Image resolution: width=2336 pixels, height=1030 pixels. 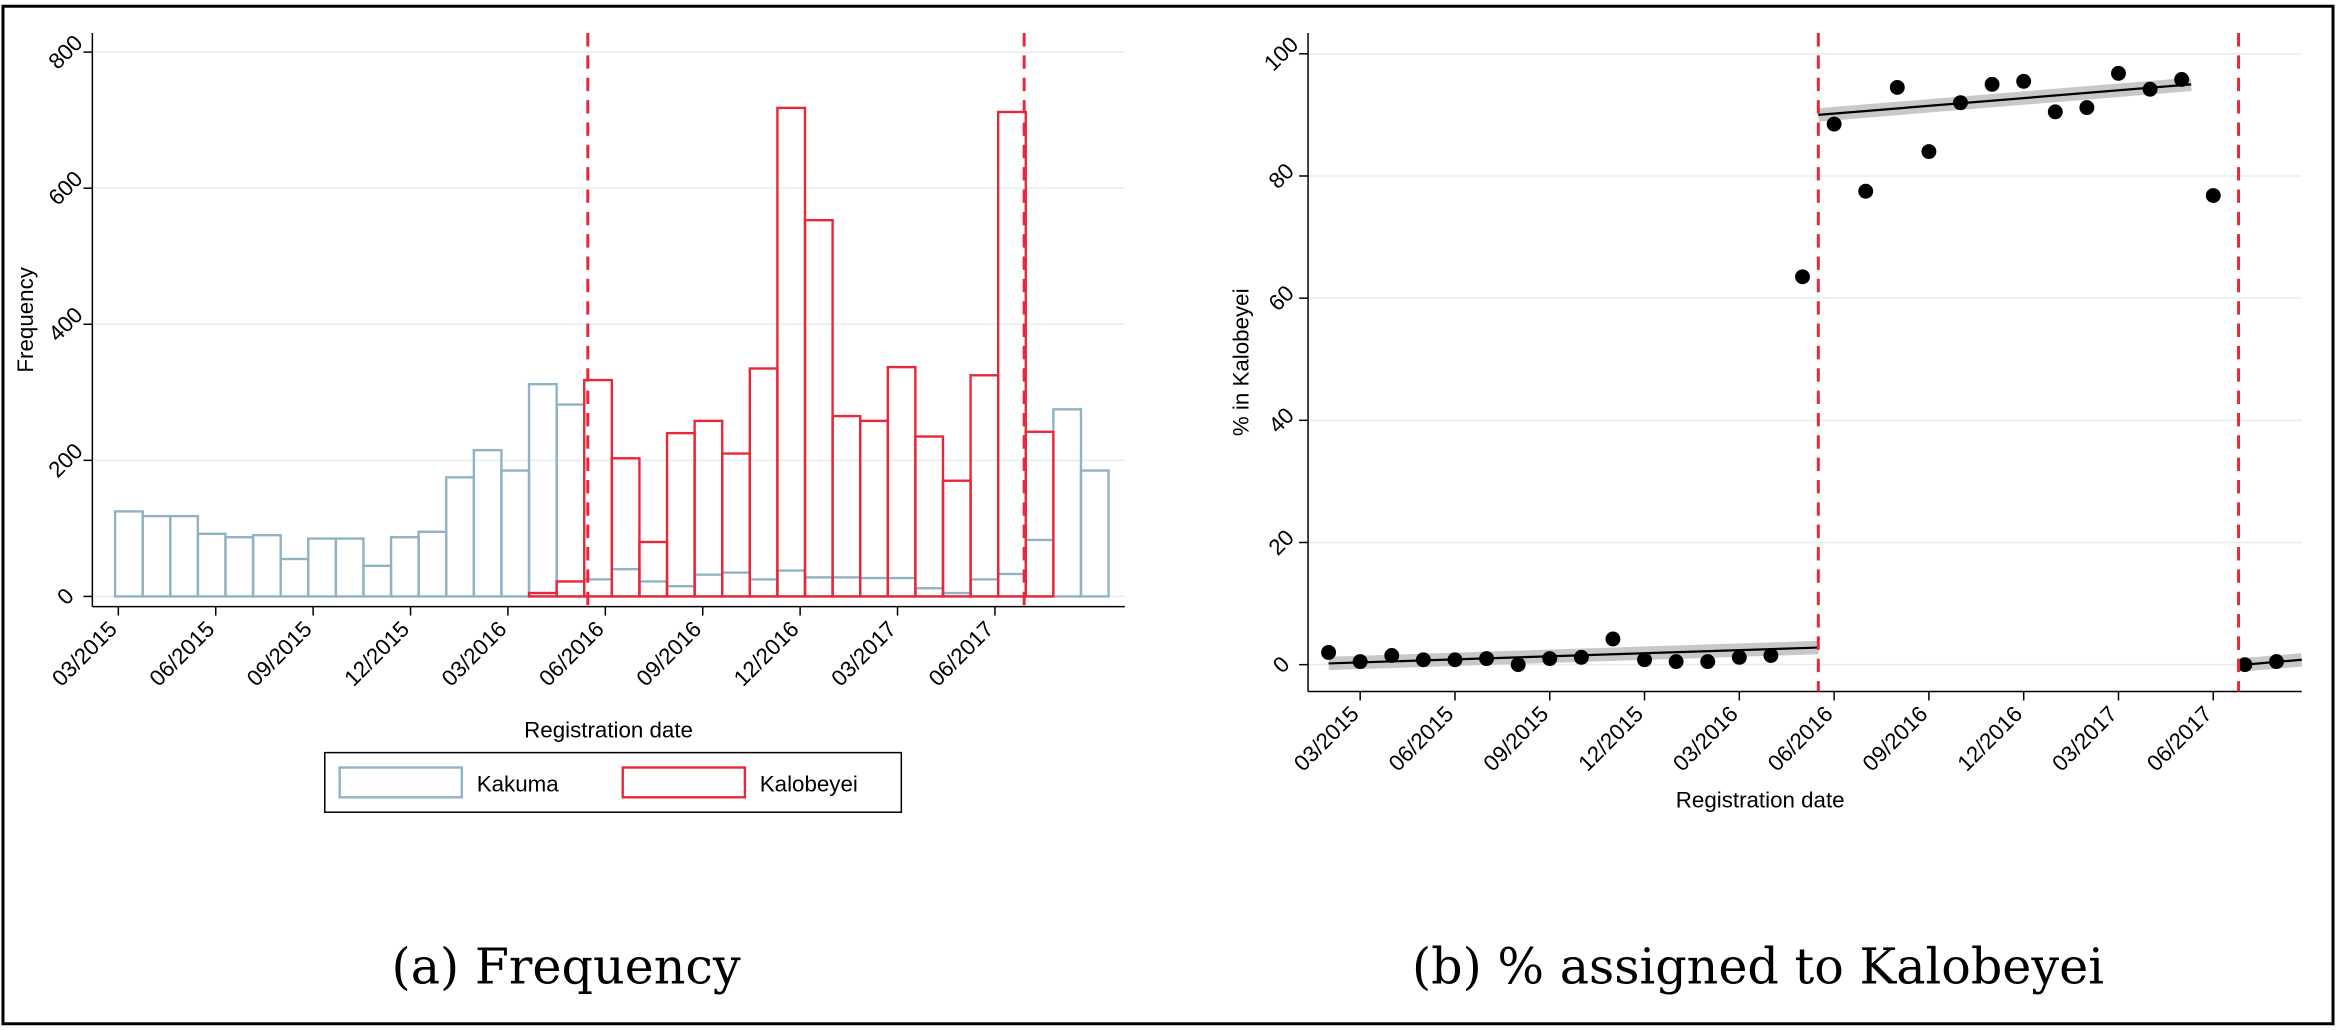 What do you see at coordinates (1240, 362) in the screenshot?
I see `y-axis-title: % in Kalobeyei` at bounding box center [1240, 362].